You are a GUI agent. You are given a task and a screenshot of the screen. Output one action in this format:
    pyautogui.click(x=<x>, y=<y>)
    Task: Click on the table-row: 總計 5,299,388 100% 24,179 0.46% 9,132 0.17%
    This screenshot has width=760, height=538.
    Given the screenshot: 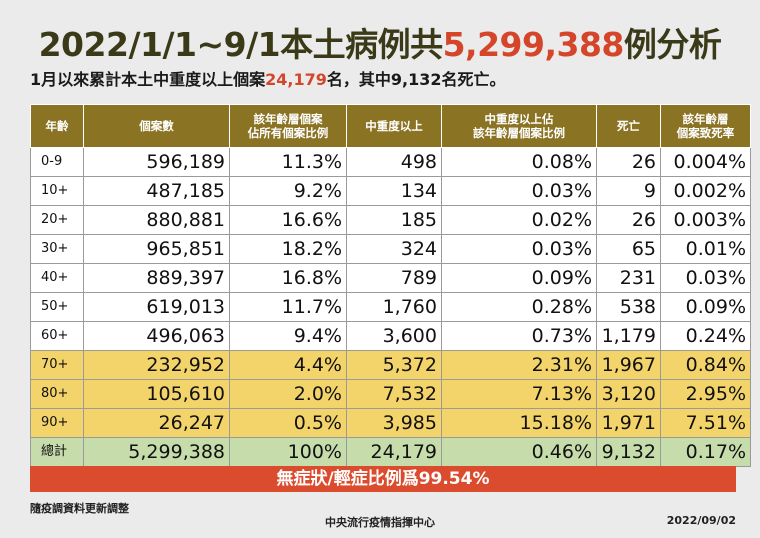 What is the action you would take?
    pyautogui.click(x=390, y=452)
    